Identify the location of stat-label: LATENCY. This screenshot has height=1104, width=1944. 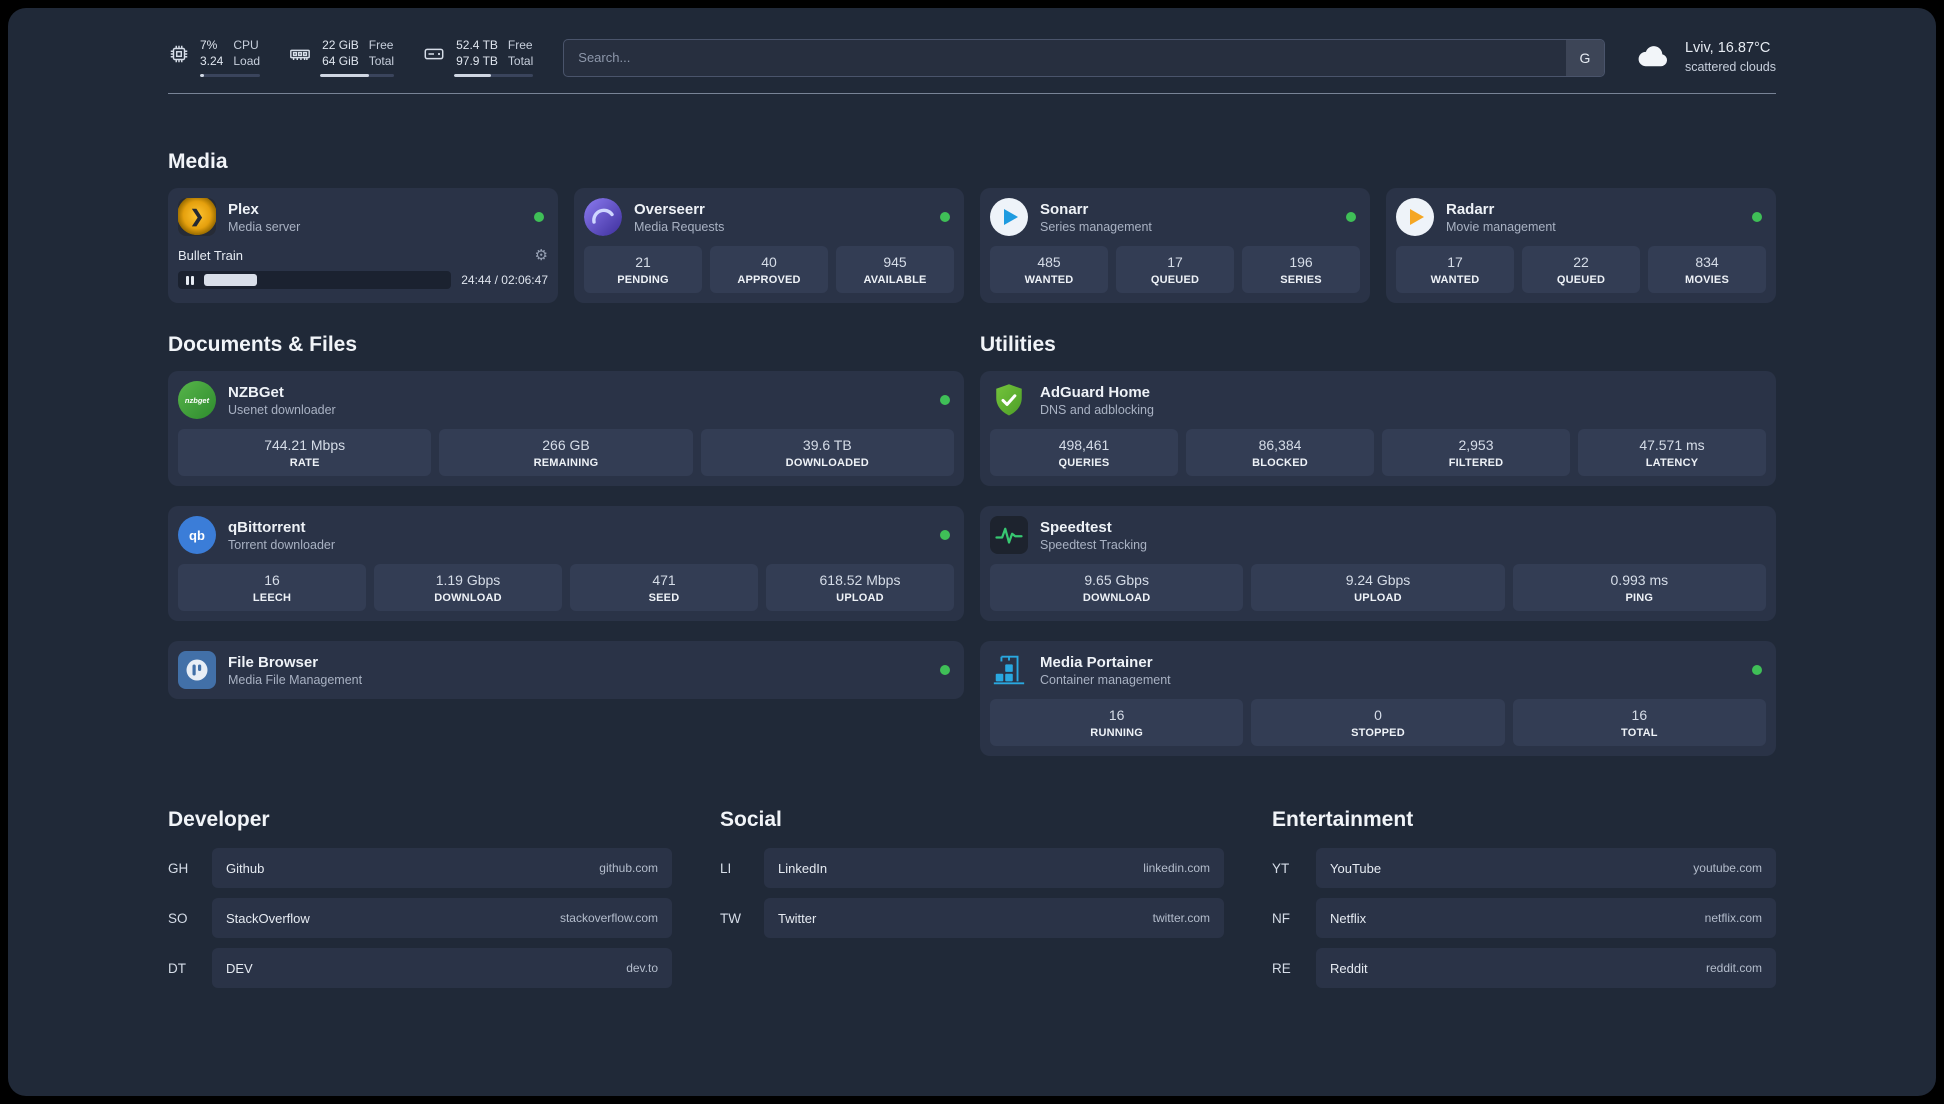
(1672, 463).